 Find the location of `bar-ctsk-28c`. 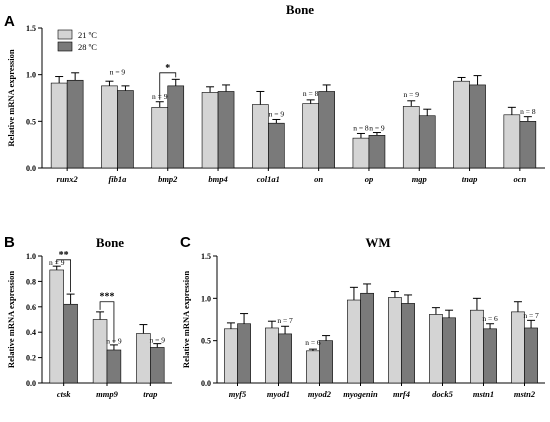

bar-ctsk-28c is located at coordinates (70, 343).